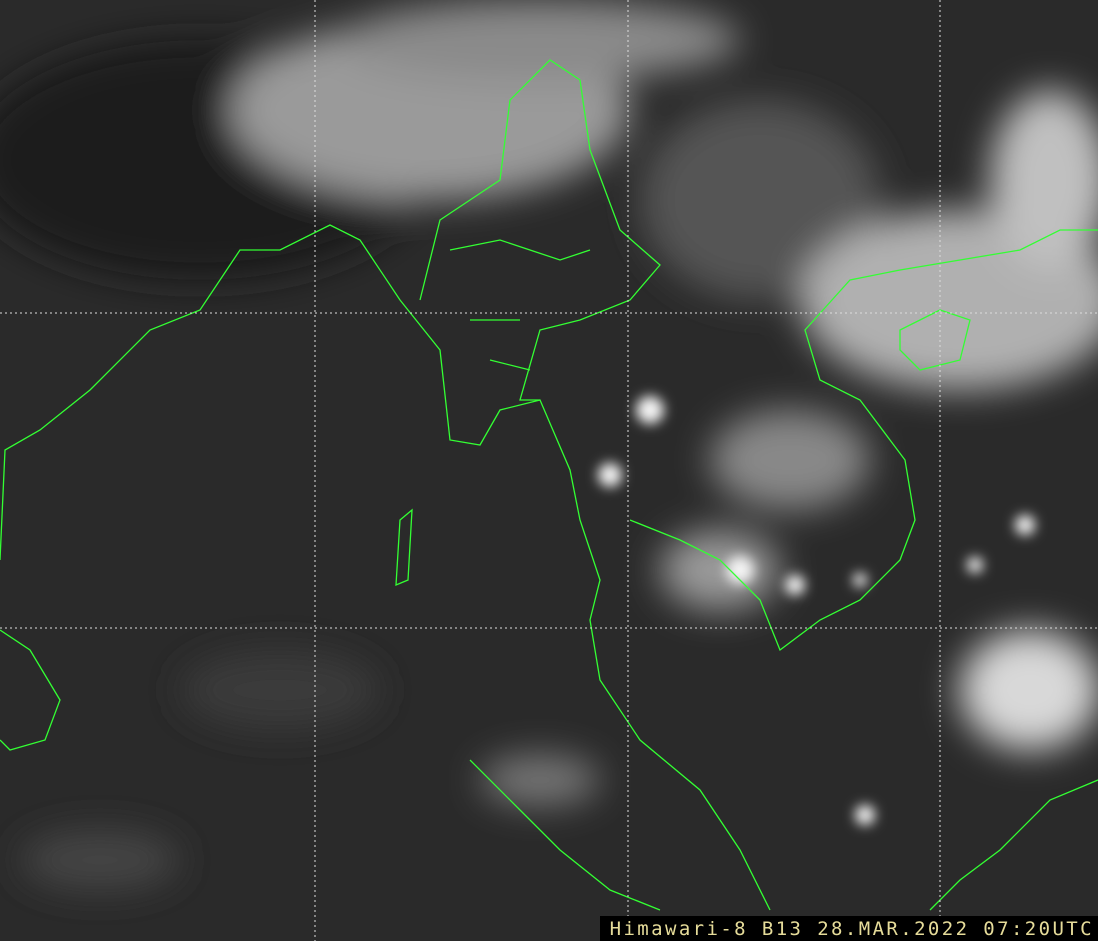  I want to click on image-caption: Himawari-8 B13 28.MAR.2022 07:20UTC, so click(848, 928).